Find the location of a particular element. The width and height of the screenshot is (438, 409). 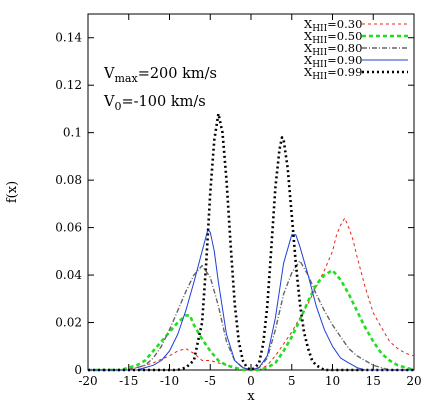

legend-label: XHII=0.80 is located at coordinates (333, 49).